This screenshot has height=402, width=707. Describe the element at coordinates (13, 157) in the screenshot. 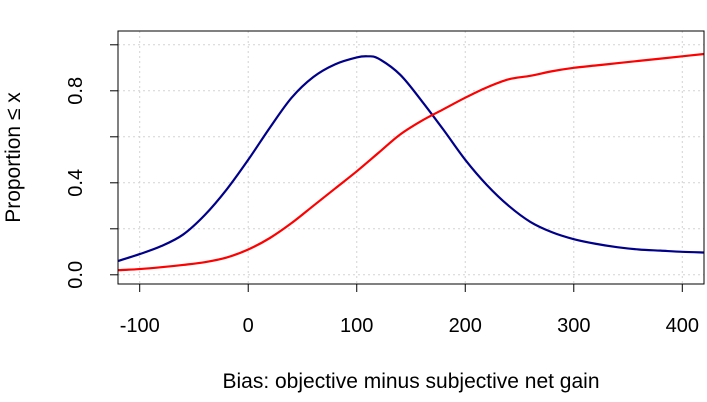

I see `y-axis-title: Proportion ≤ x` at that location.